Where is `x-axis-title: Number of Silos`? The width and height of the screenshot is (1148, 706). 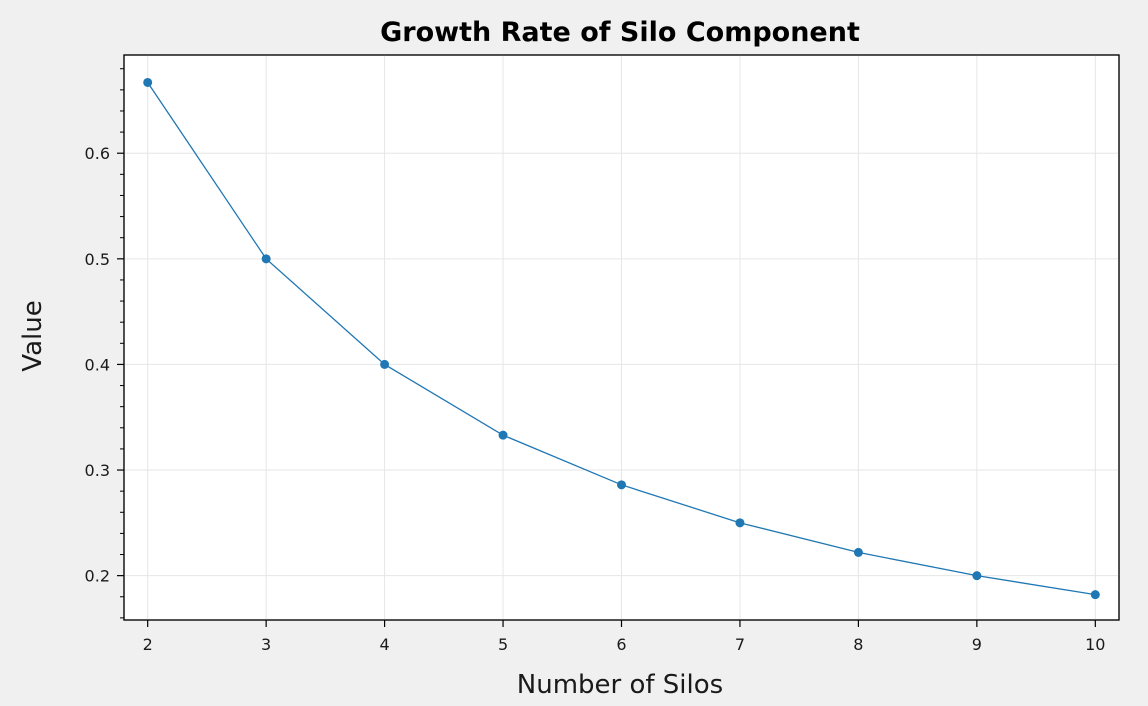 x-axis-title: Number of Silos is located at coordinates (620, 685).